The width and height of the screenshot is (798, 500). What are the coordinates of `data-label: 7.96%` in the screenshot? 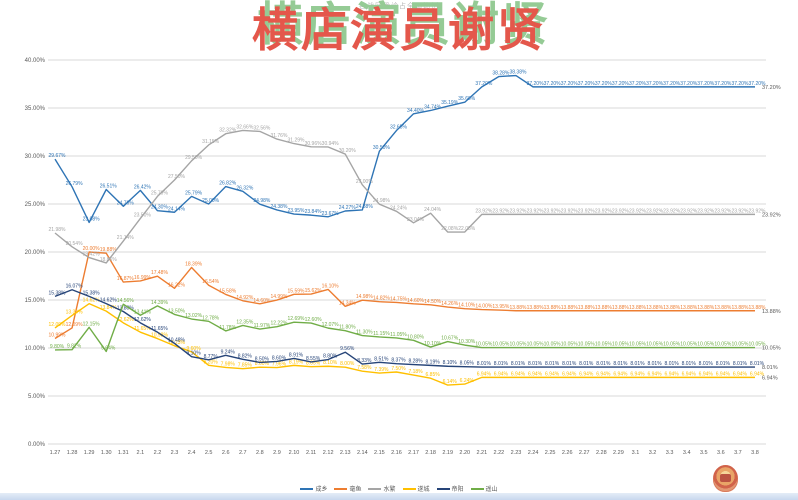 It's located at (279, 365).